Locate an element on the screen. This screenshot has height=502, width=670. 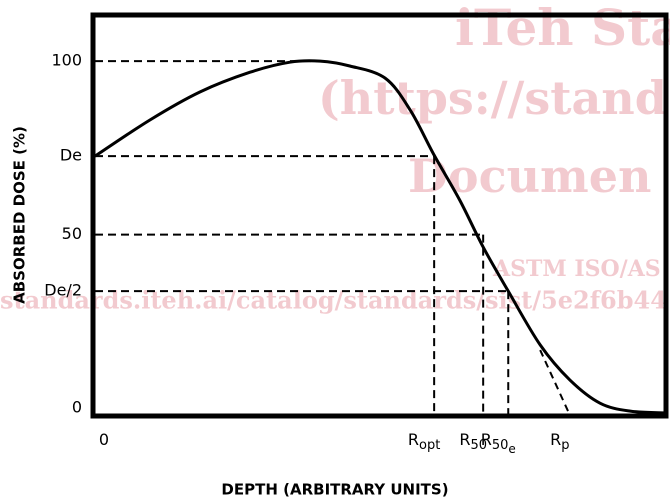
tick-subscript: p is located at coordinates (565, 445).